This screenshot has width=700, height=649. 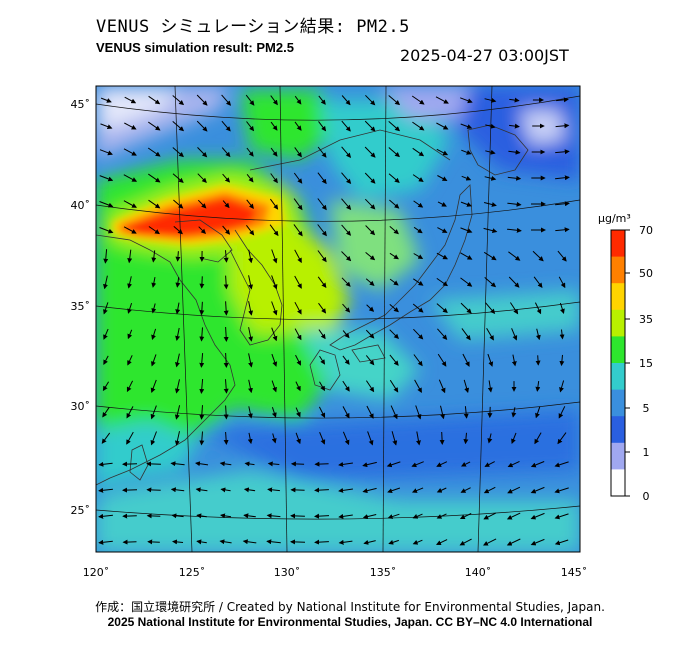 I want to click on lat-label-35: 35˚, so click(x=81, y=306).